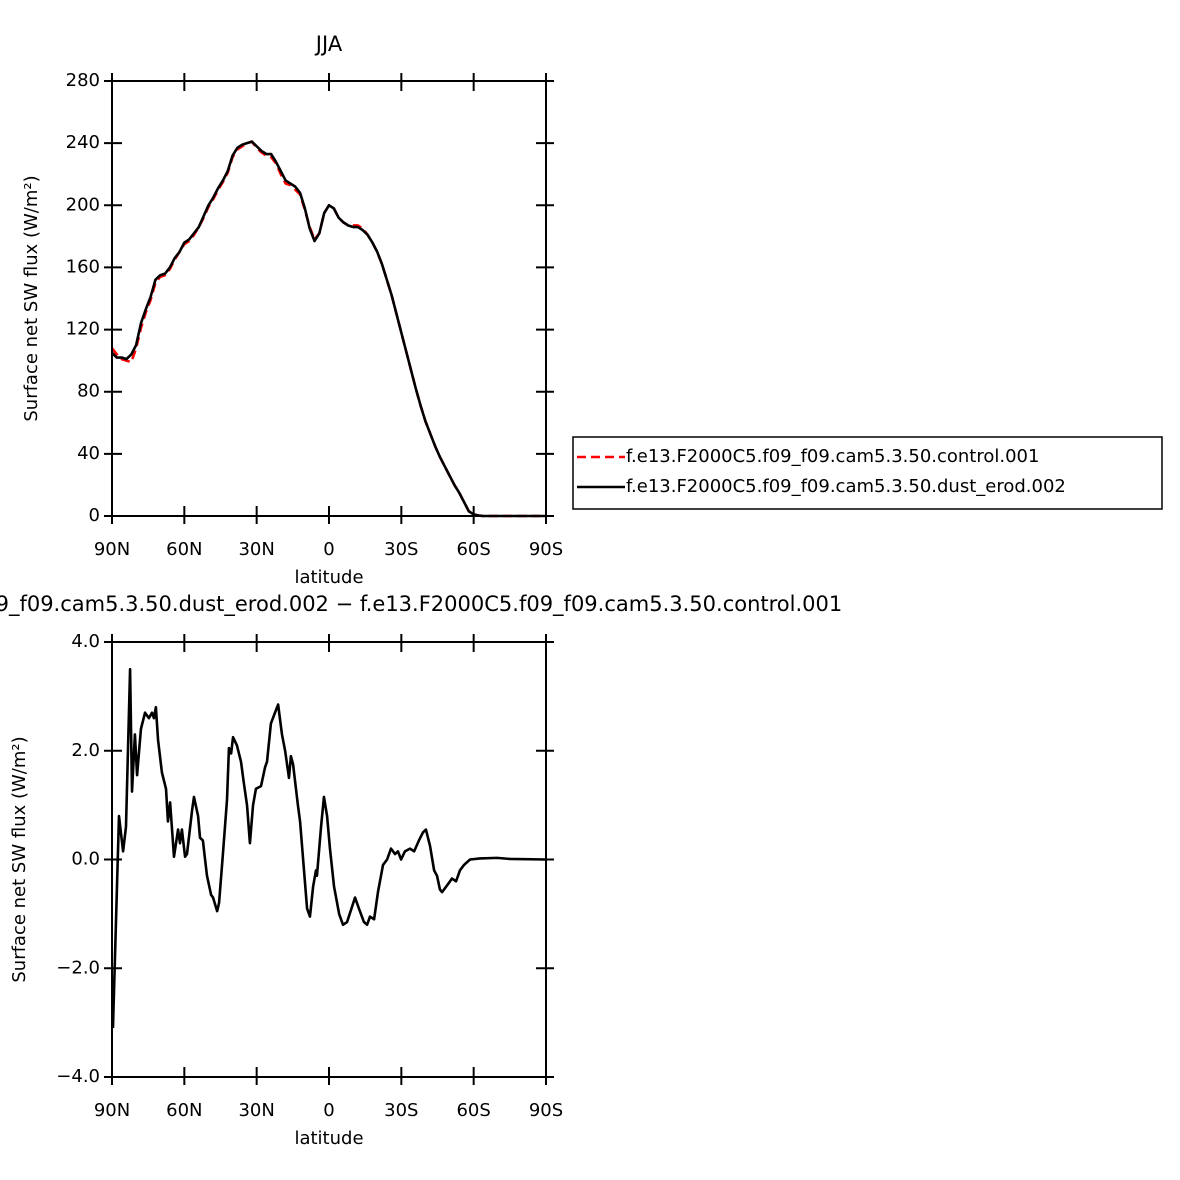 The image size is (1180, 1180). What do you see at coordinates (94, 515) in the screenshot?
I see `y-tick-label: 0` at bounding box center [94, 515].